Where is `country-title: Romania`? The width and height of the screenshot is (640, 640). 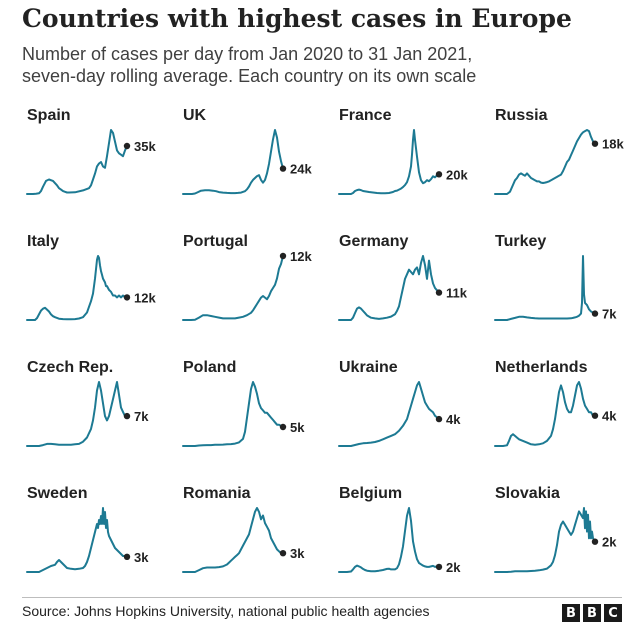
country-title: Romania is located at coordinates (217, 493).